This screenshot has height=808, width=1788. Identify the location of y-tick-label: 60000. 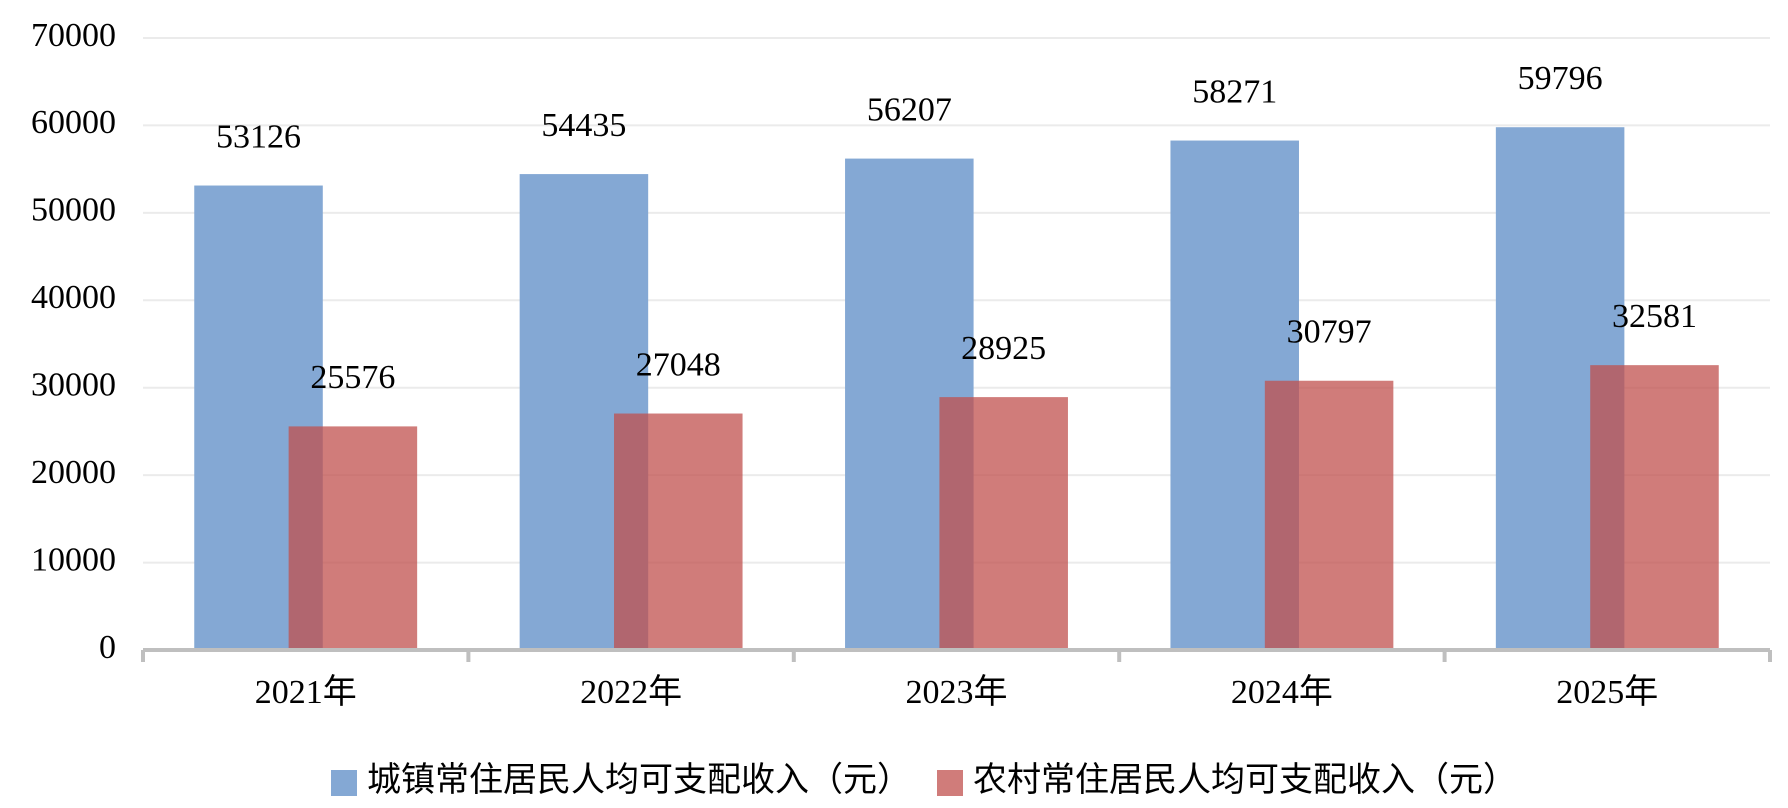
(73, 122).